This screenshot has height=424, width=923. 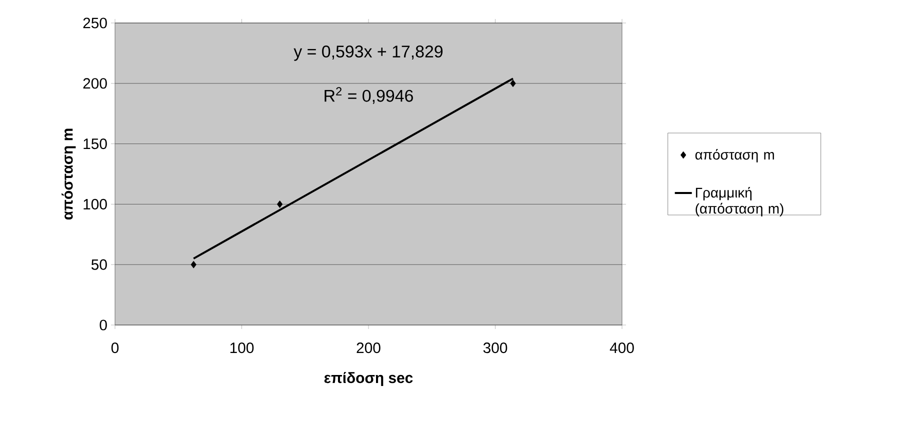 What do you see at coordinates (740, 201) in the screenshot?
I see `legend-label: Γραμμική (απόσταση m)` at bounding box center [740, 201].